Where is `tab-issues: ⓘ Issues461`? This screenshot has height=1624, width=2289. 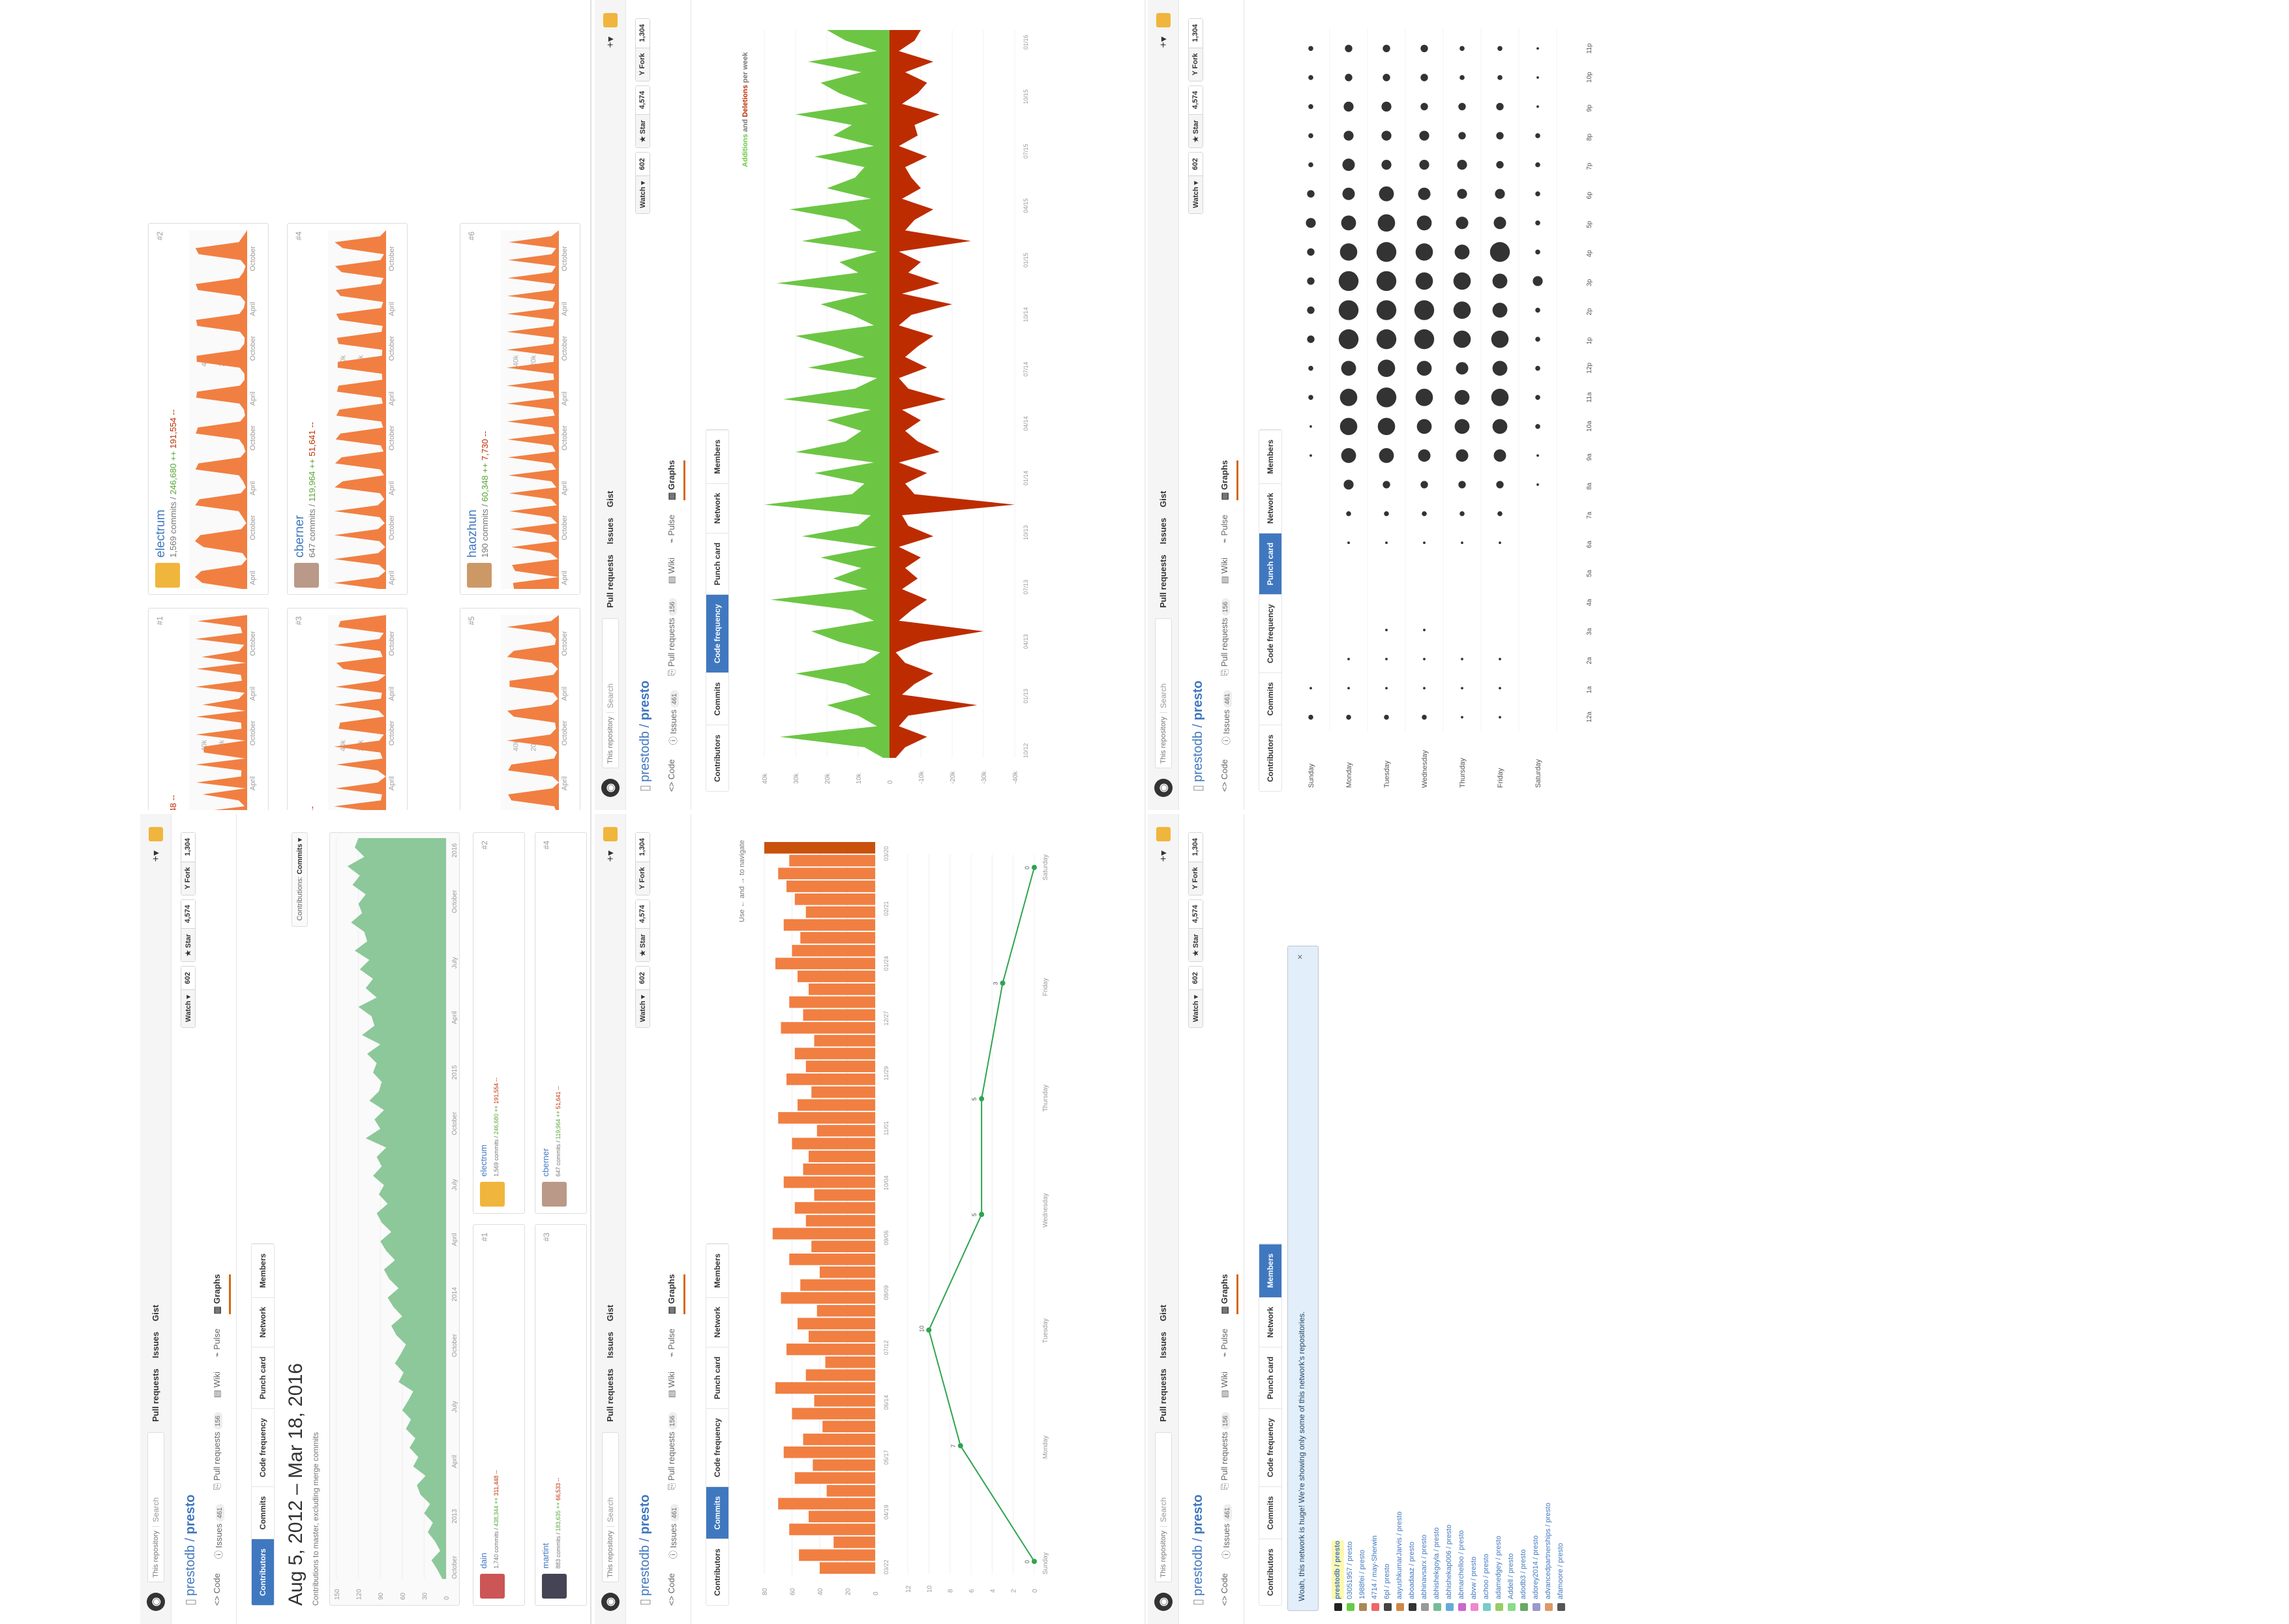
tab-issues: ⓘ Issues461 is located at coordinates (675, 1531).